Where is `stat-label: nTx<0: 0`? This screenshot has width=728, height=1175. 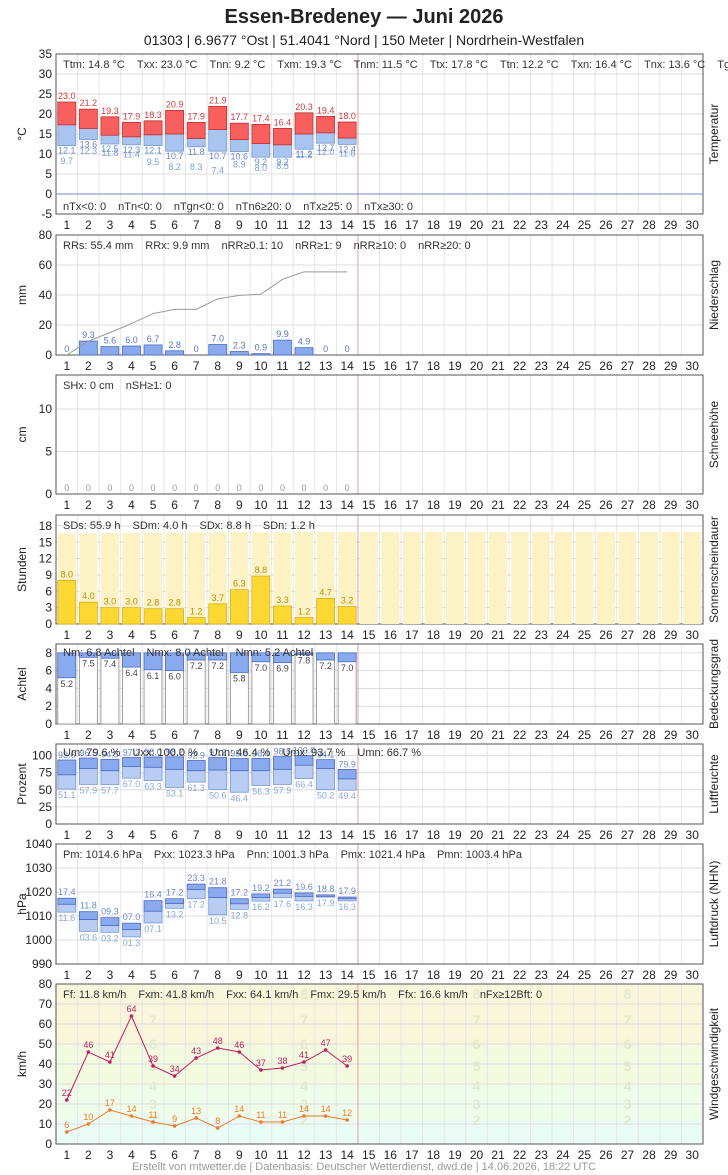 stat-label: nTx<0: 0 is located at coordinates (84, 207).